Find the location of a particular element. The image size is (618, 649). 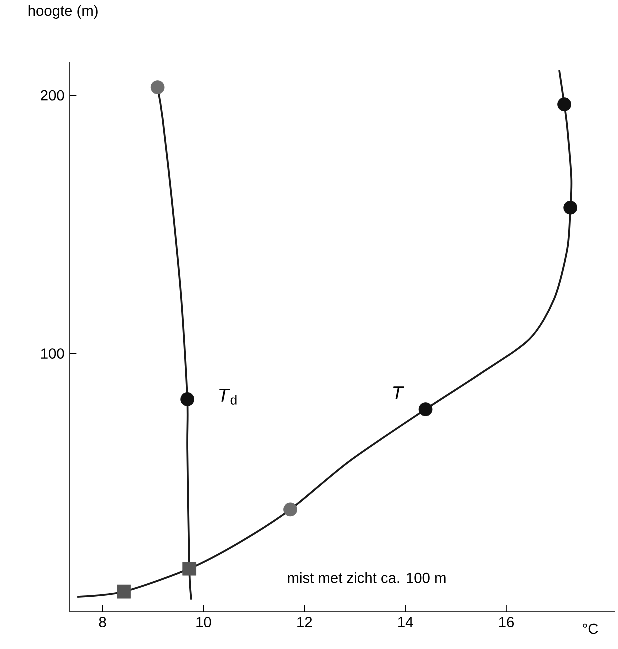

x-tick-label: 10 is located at coordinates (204, 622).